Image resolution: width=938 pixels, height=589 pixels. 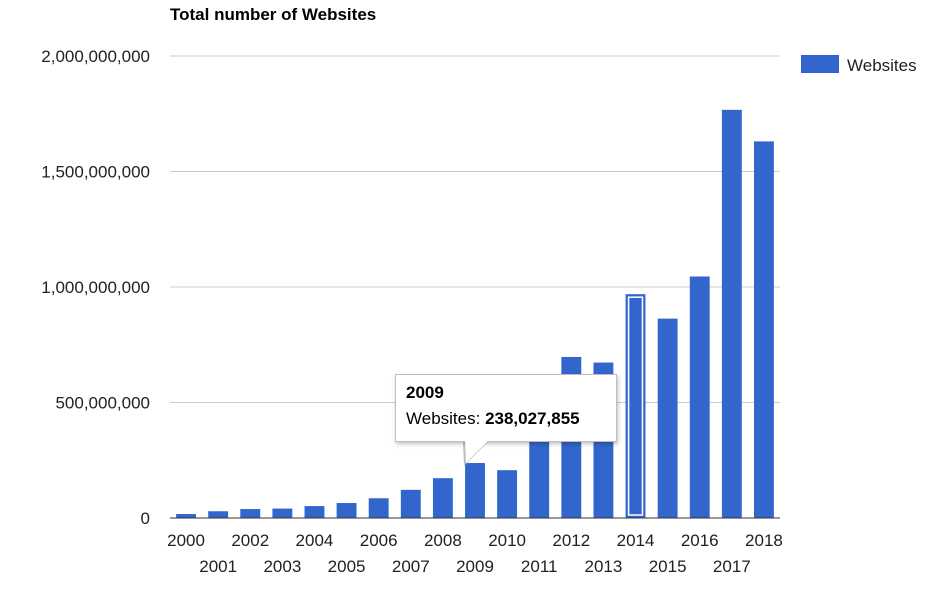 What do you see at coordinates (250, 540) in the screenshot?
I see `x-tick-label: 2002` at bounding box center [250, 540].